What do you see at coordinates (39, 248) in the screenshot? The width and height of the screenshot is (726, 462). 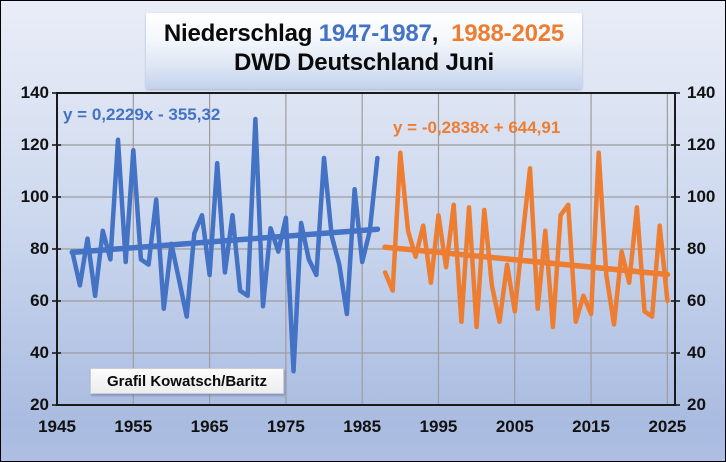 I see `y-axis-label-left-80: 80` at bounding box center [39, 248].